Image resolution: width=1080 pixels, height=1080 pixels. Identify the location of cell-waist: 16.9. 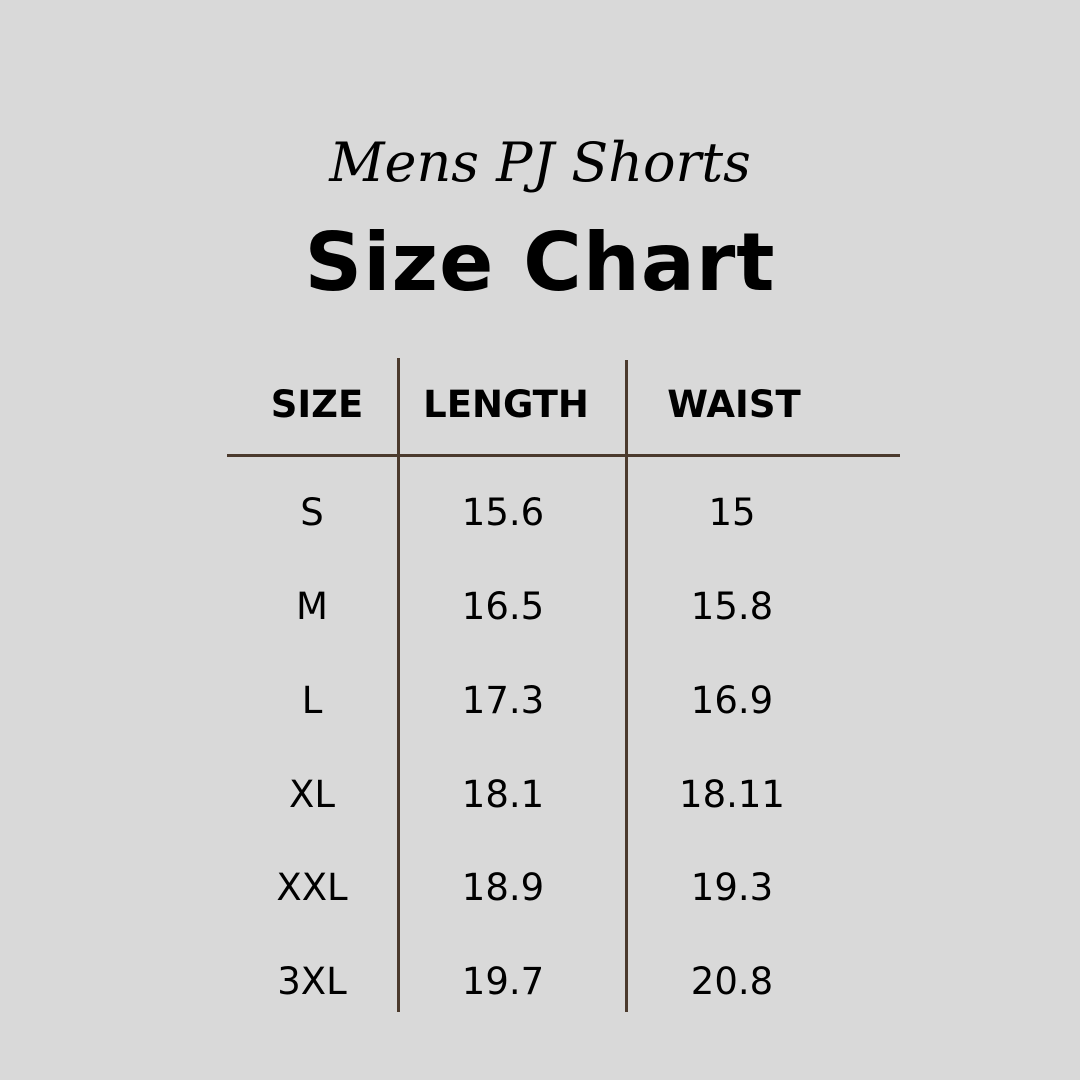
(732, 700).